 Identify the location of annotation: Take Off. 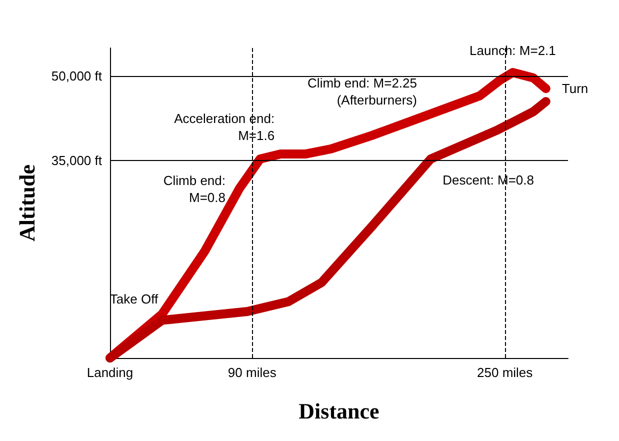
(134, 298).